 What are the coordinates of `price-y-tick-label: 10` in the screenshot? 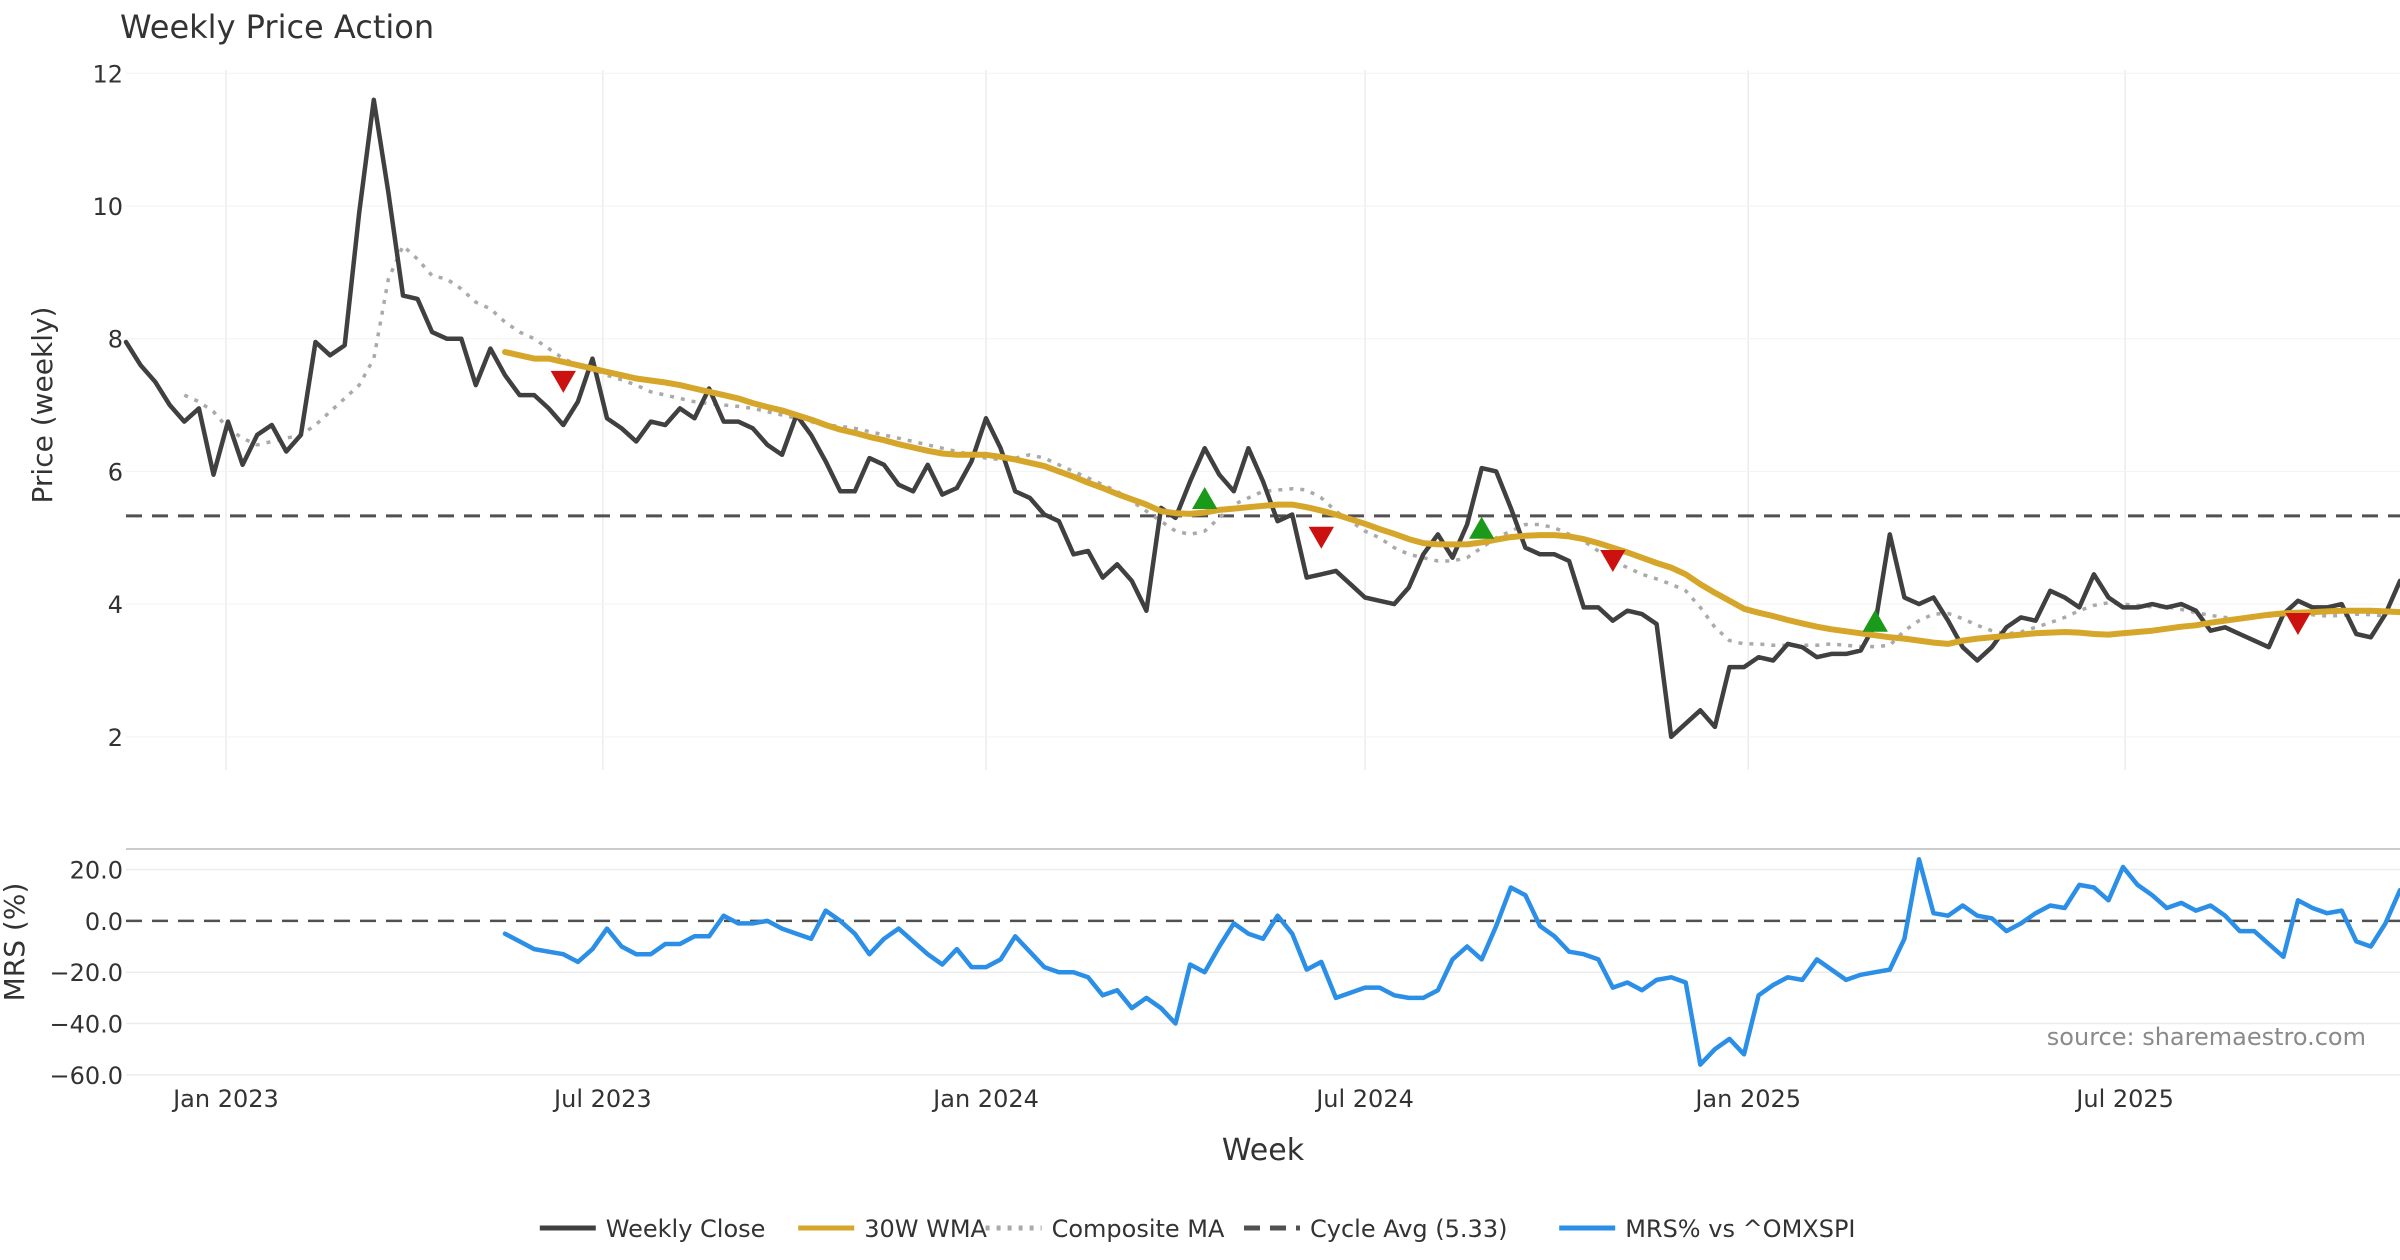 It's located at (107, 207).